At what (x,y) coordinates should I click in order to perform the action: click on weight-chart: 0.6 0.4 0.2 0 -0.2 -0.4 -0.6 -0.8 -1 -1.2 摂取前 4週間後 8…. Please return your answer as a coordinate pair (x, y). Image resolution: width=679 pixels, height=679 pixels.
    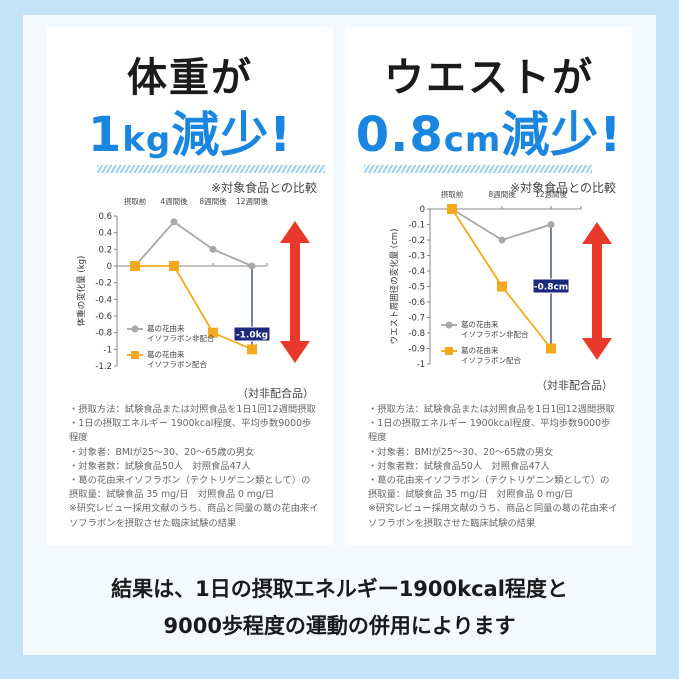
    Looking at the image, I should click on (193, 284).